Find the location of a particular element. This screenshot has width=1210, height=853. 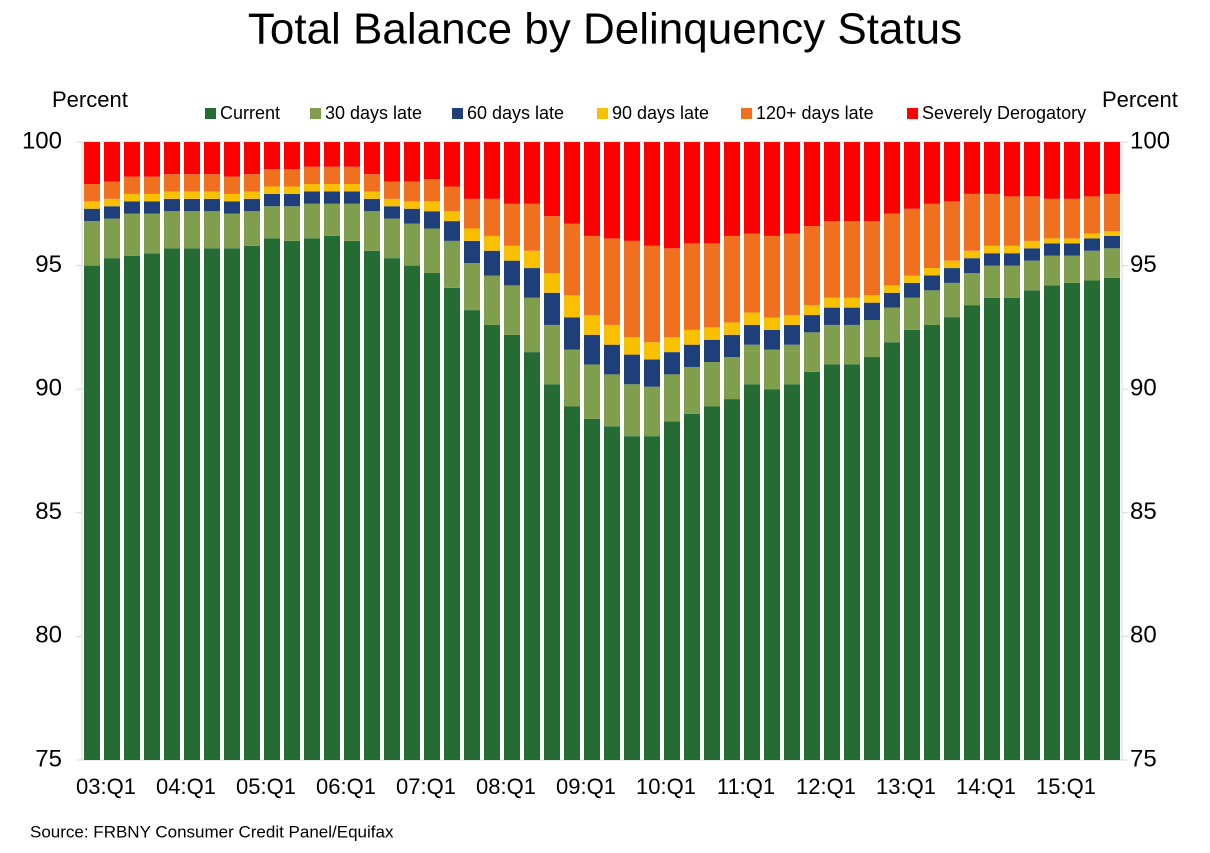

x-tick-label: 12:Q1 is located at coordinates (826, 786).